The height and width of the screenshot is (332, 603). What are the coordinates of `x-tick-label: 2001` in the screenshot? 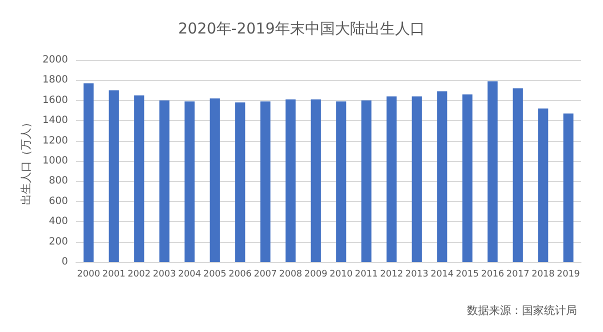 It's located at (114, 275).